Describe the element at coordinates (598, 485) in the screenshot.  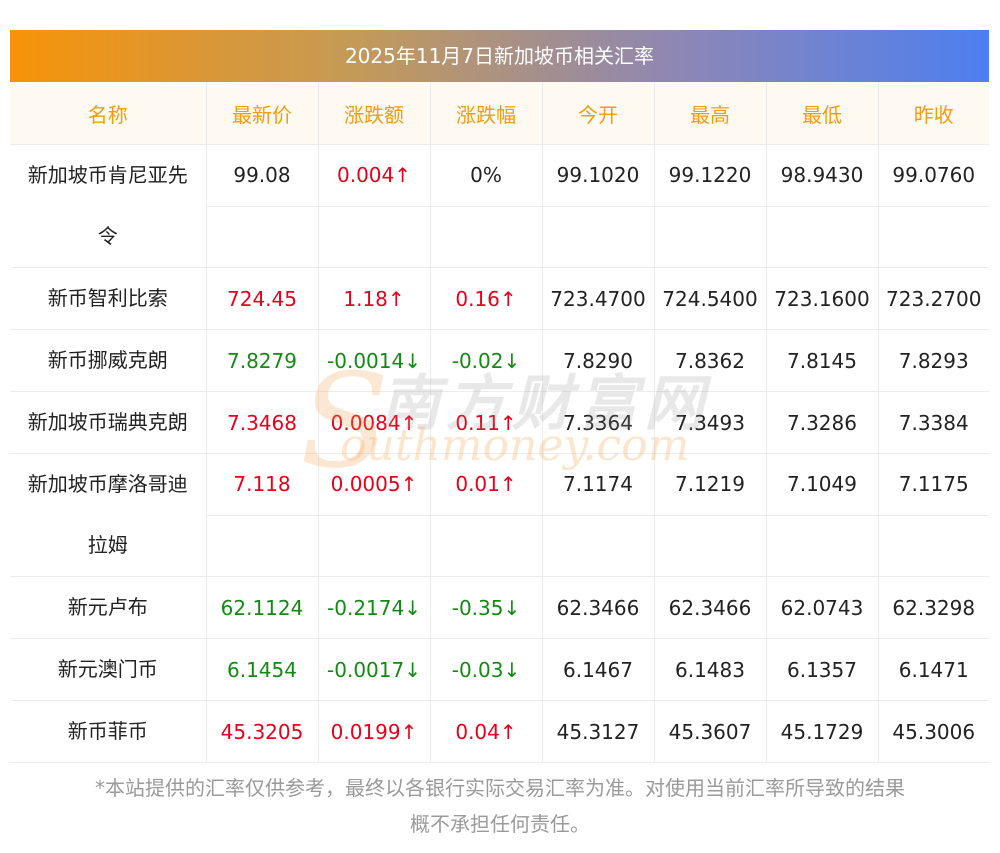
I see `open-price: 7.1174` at that location.